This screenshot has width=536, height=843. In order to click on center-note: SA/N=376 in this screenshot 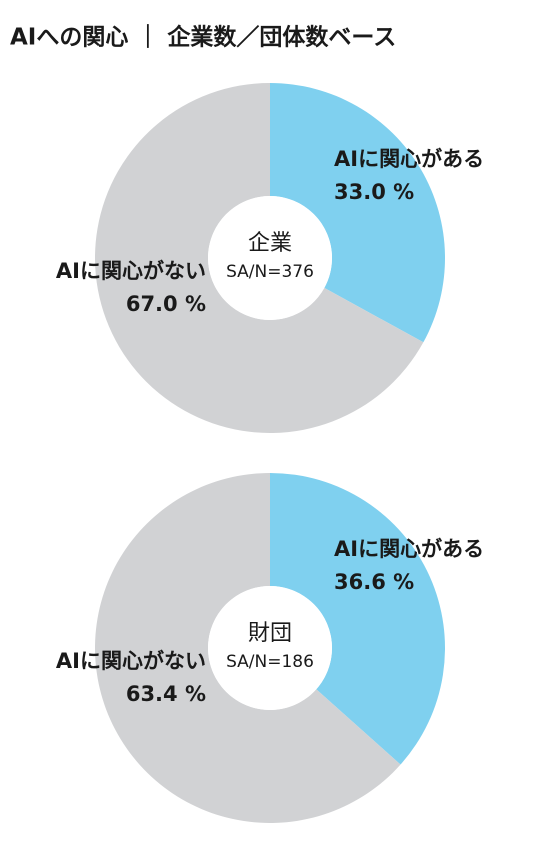, I will do `click(270, 272)`.